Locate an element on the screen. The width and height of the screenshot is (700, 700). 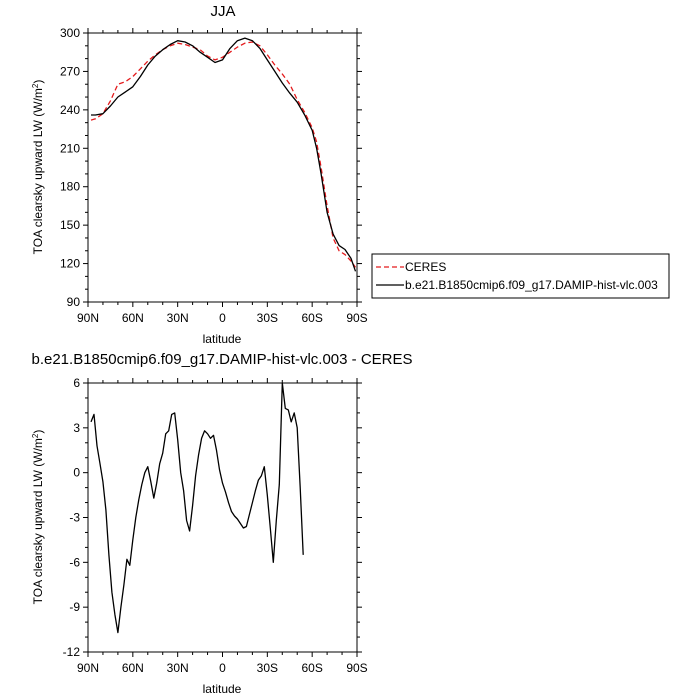
top-chart-series is located at coordinates (223, 154).